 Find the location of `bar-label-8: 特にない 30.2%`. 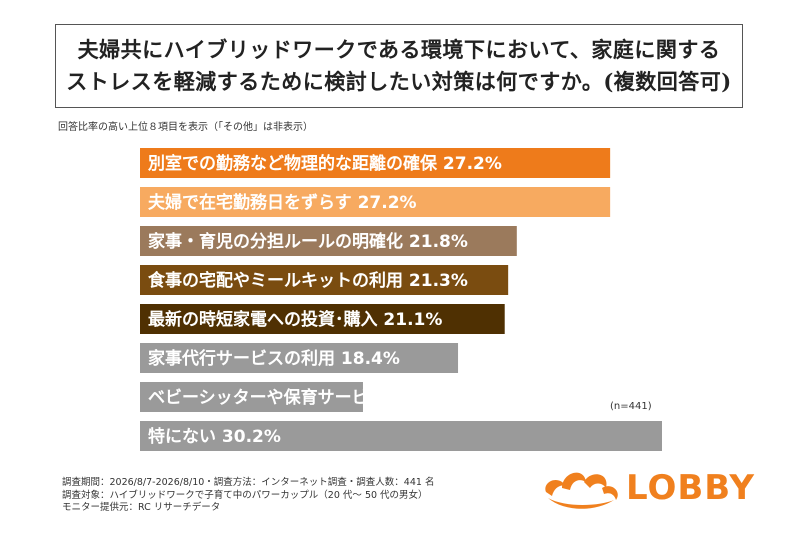

bar-label-8: 特にない 30.2% is located at coordinates (214, 436).